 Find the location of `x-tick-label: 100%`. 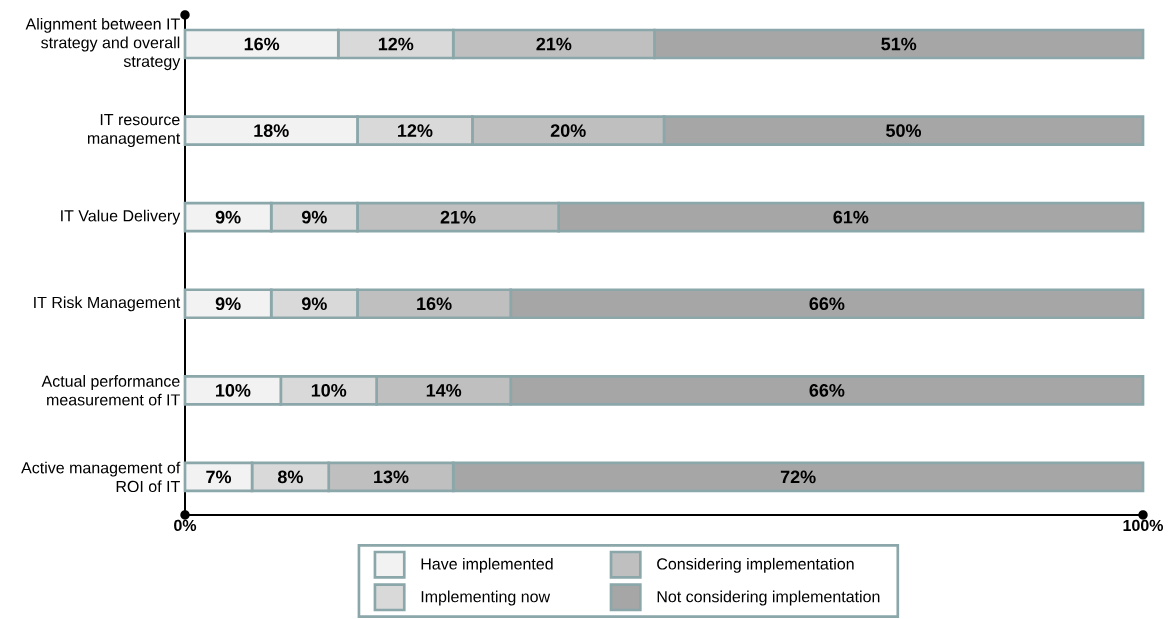

x-tick-label: 100% is located at coordinates (1143, 525).